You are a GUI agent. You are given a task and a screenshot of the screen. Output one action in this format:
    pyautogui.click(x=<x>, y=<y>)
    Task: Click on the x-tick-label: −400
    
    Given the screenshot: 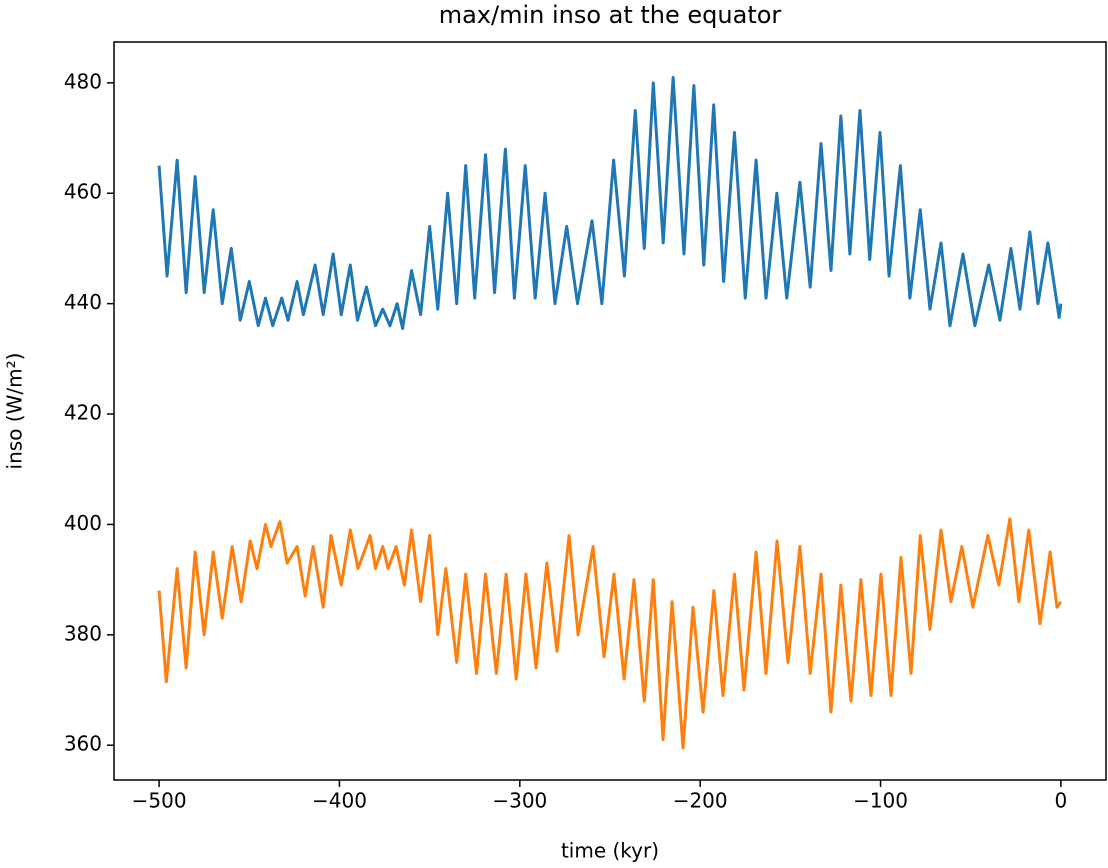 What is the action you would take?
    pyautogui.click(x=339, y=801)
    